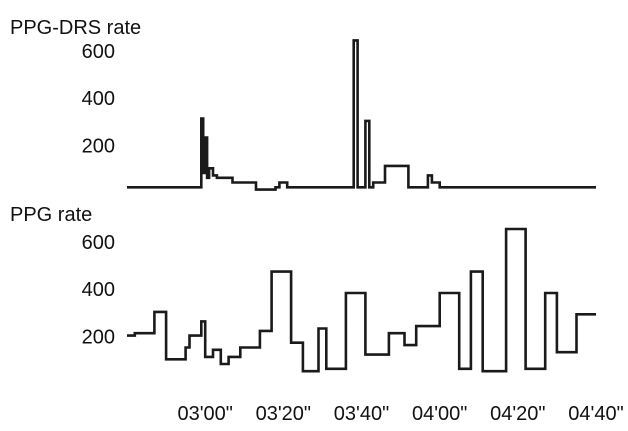  I want to click on xtick-label: 04'20", so click(517, 414).